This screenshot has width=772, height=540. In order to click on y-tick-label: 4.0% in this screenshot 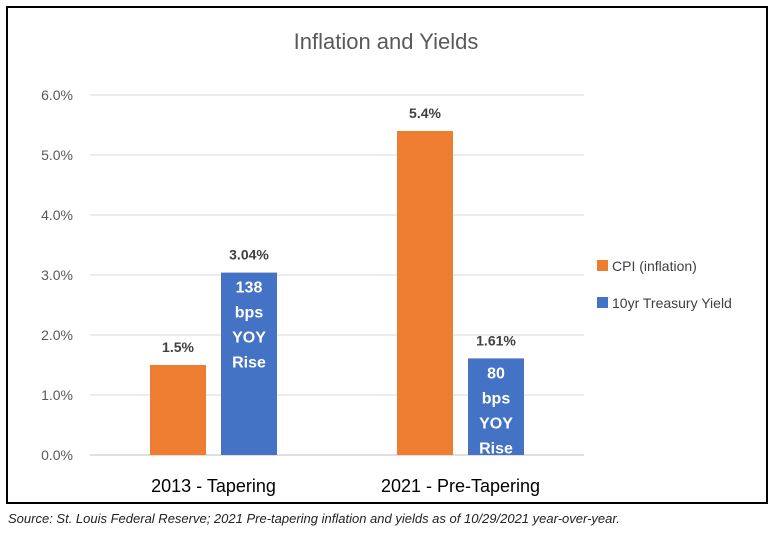, I will do `click(57, 215)`.